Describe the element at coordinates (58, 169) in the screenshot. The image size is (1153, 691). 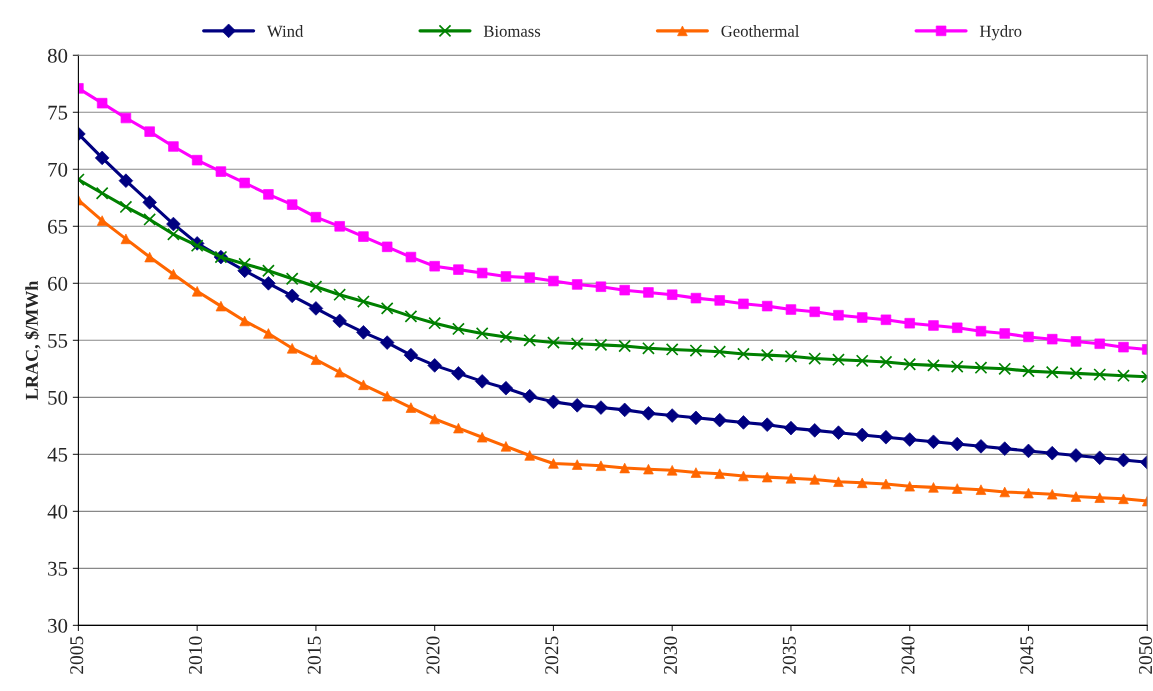
I see `y-tick-label: 70` at that location.